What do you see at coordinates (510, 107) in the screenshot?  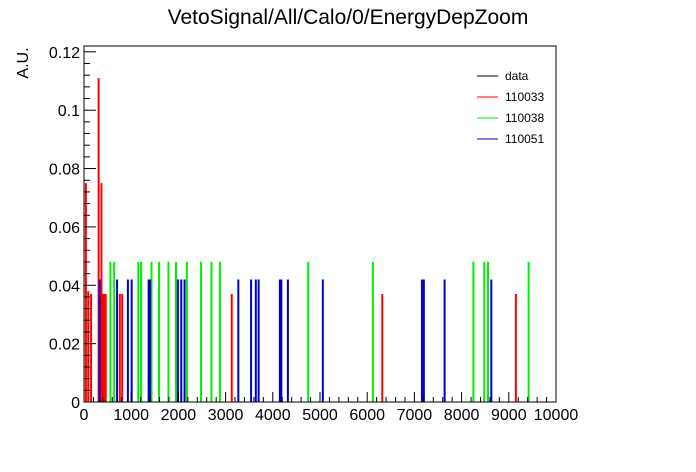 I see `legend: data 110033 110038 110051` at bounding box center [510, 107].